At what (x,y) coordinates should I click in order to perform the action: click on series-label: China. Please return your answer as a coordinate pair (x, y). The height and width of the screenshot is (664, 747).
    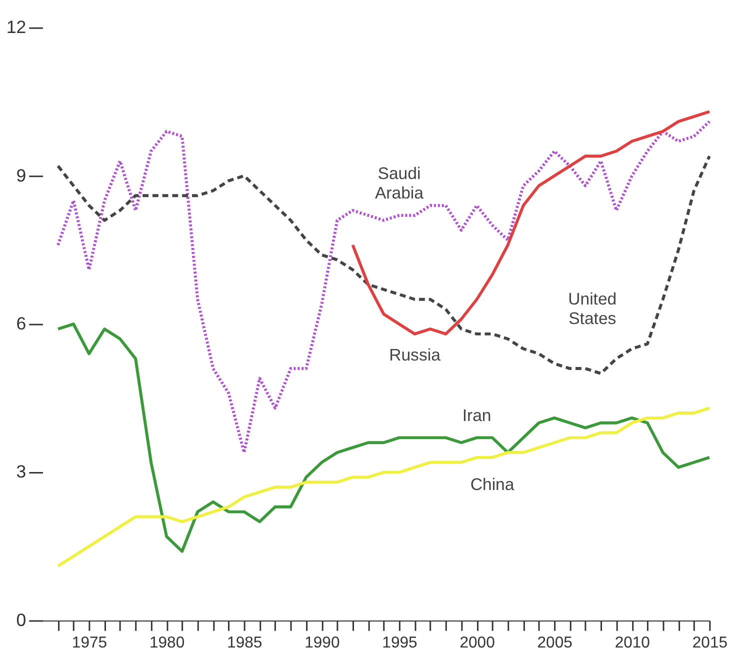
    Looking at the image, I should click on (492, 484).